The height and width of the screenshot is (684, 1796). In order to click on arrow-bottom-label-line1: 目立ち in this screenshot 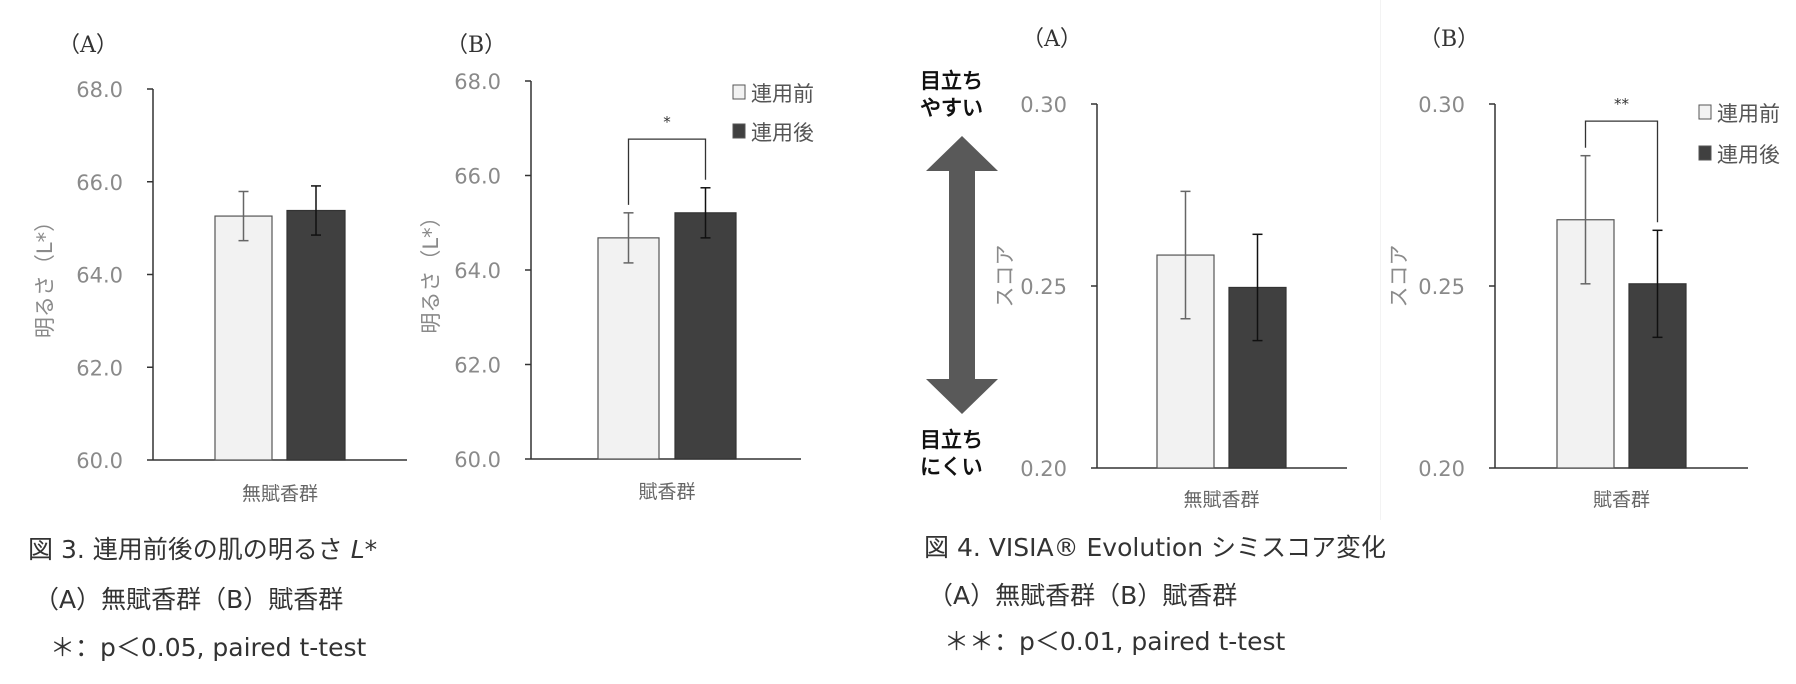, I will do `click(951, 440)`.